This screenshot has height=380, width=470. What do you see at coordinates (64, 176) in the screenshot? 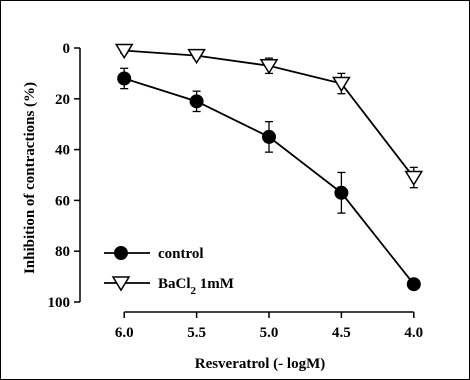
I see `y-axis-ticks: 0 20 40 60 80 100` at bounding box center [64, 176].